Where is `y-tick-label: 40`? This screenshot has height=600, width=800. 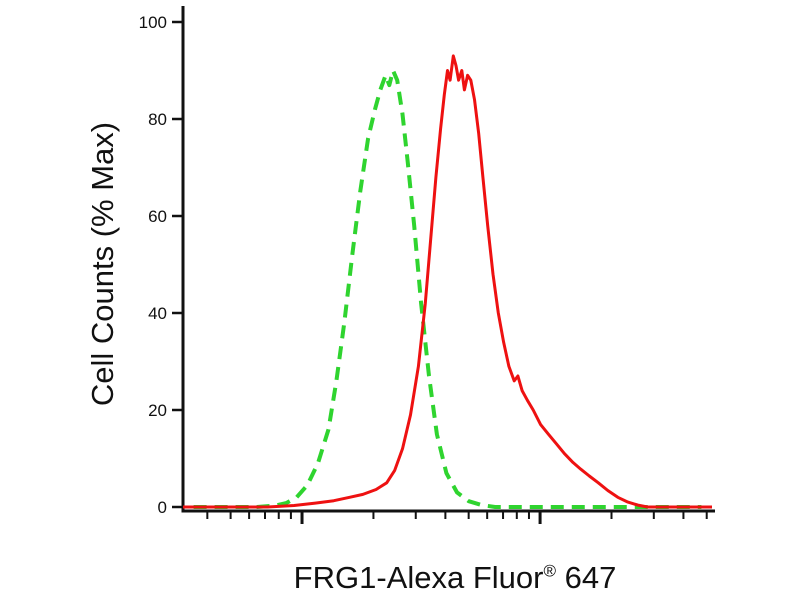 y-tick-label: 40 is located at coordinates (157, 313).